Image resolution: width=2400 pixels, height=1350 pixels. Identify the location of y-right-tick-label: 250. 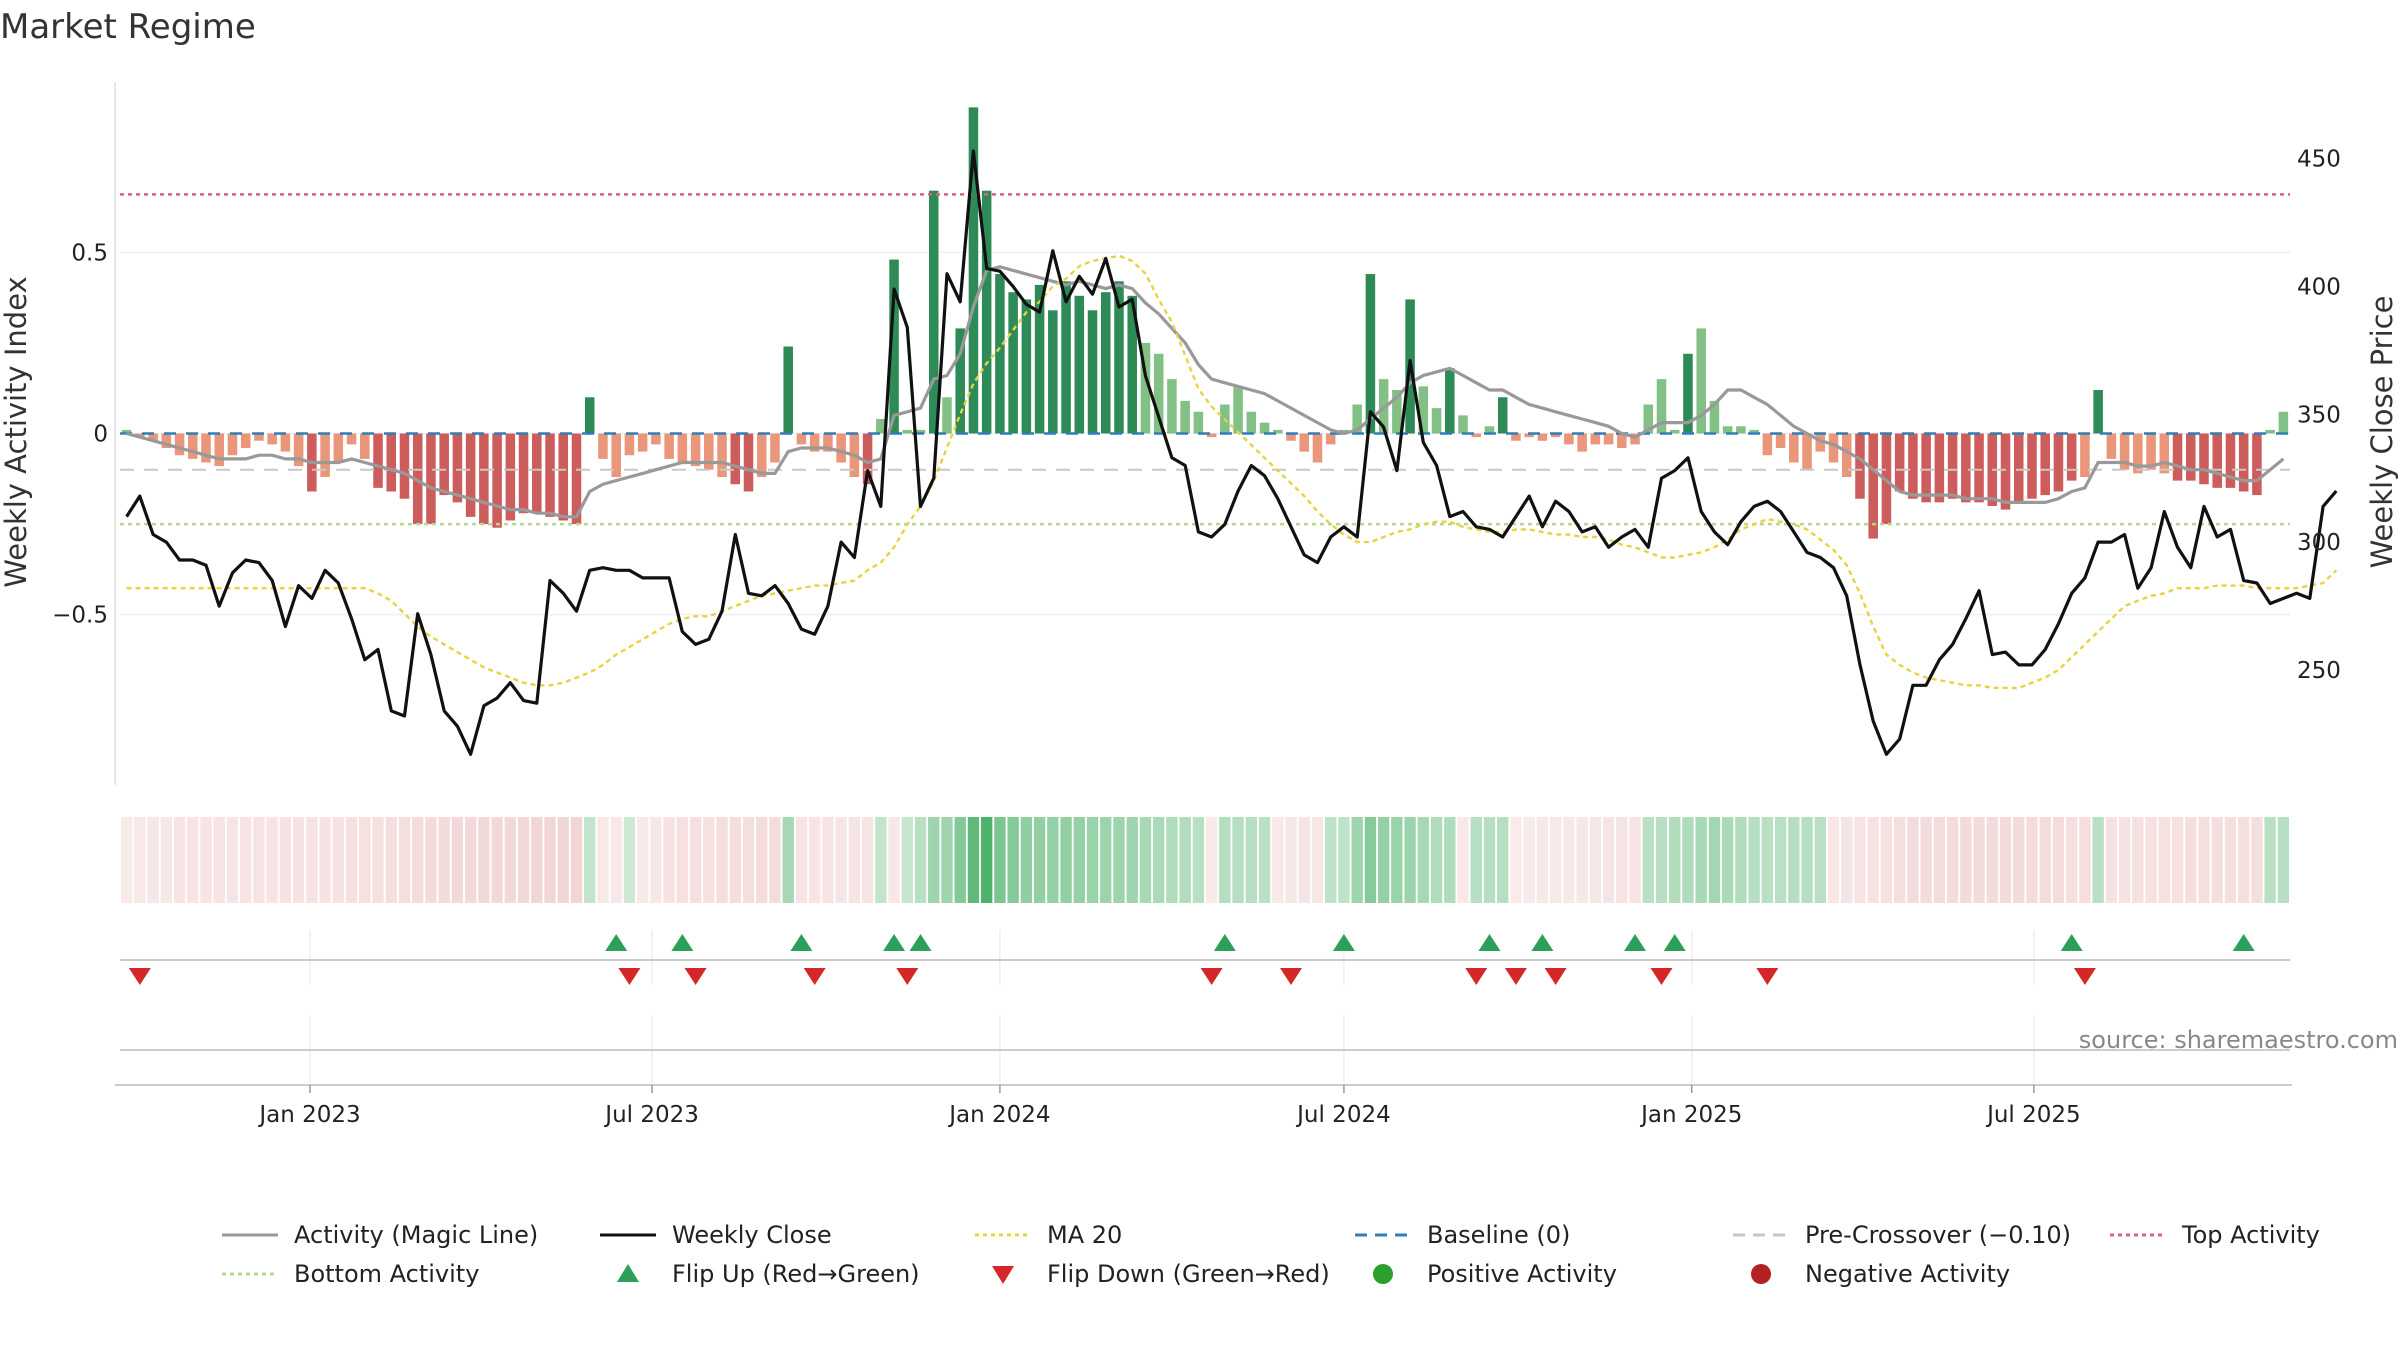
(2319, 671).